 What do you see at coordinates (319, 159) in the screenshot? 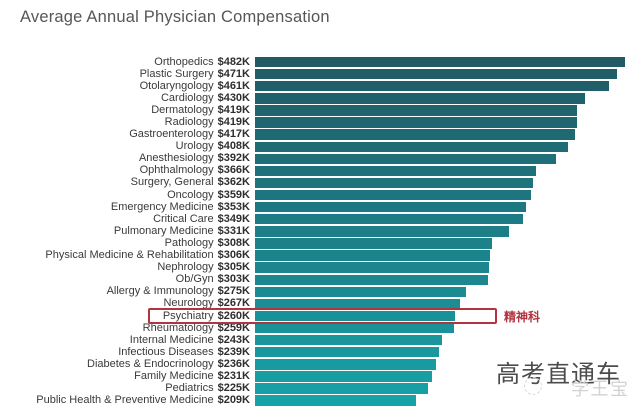
I see `bar-row: Anesthesiology $392K` at bounding box center [319, 159].